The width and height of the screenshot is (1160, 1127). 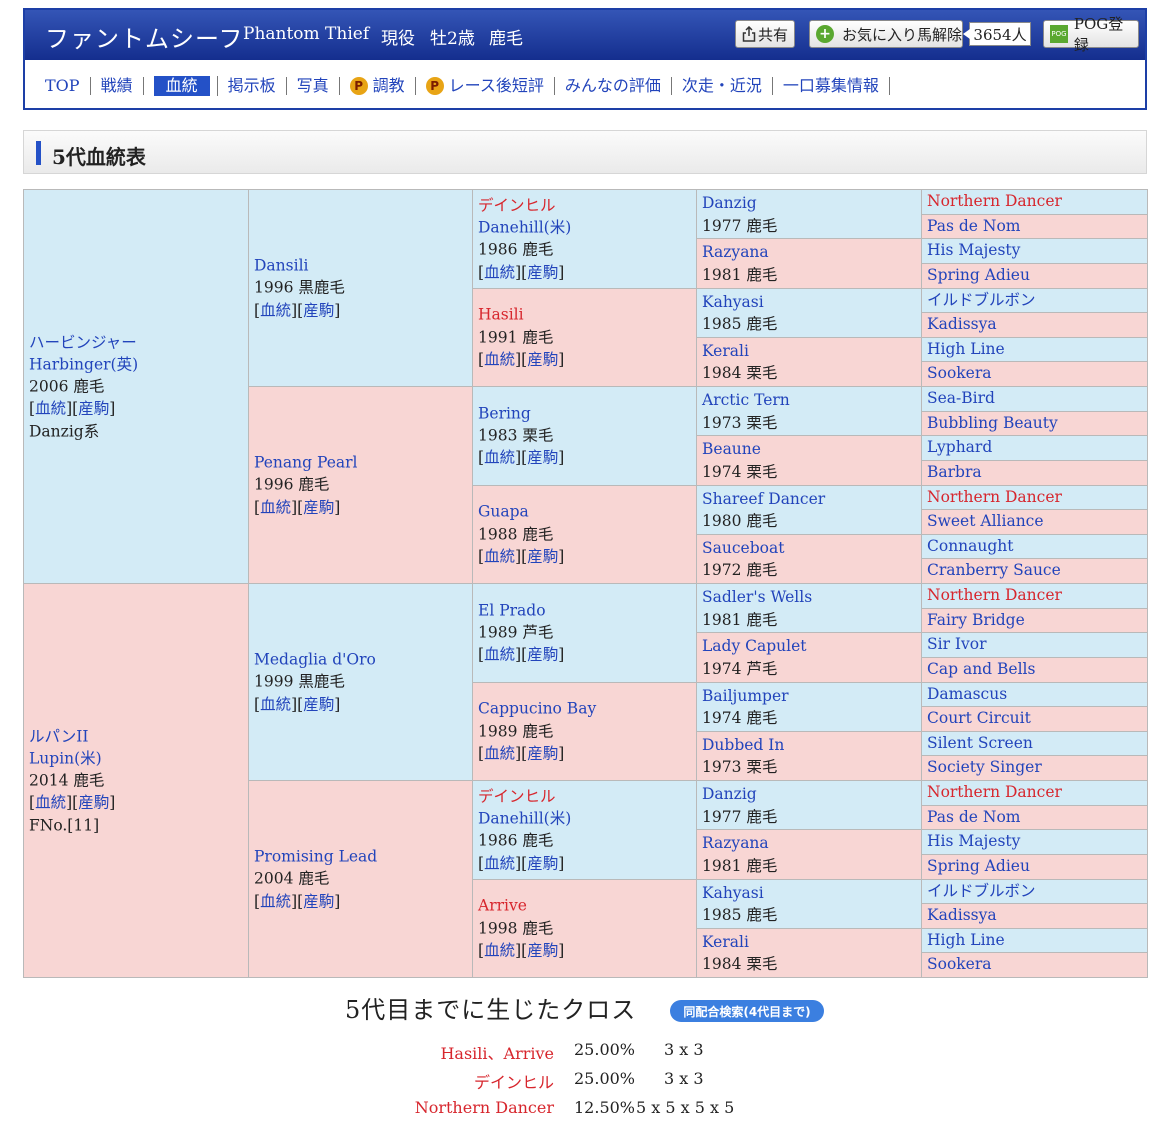 I want to click on horse-name-link: Dansili, so click(x=281, y=265).